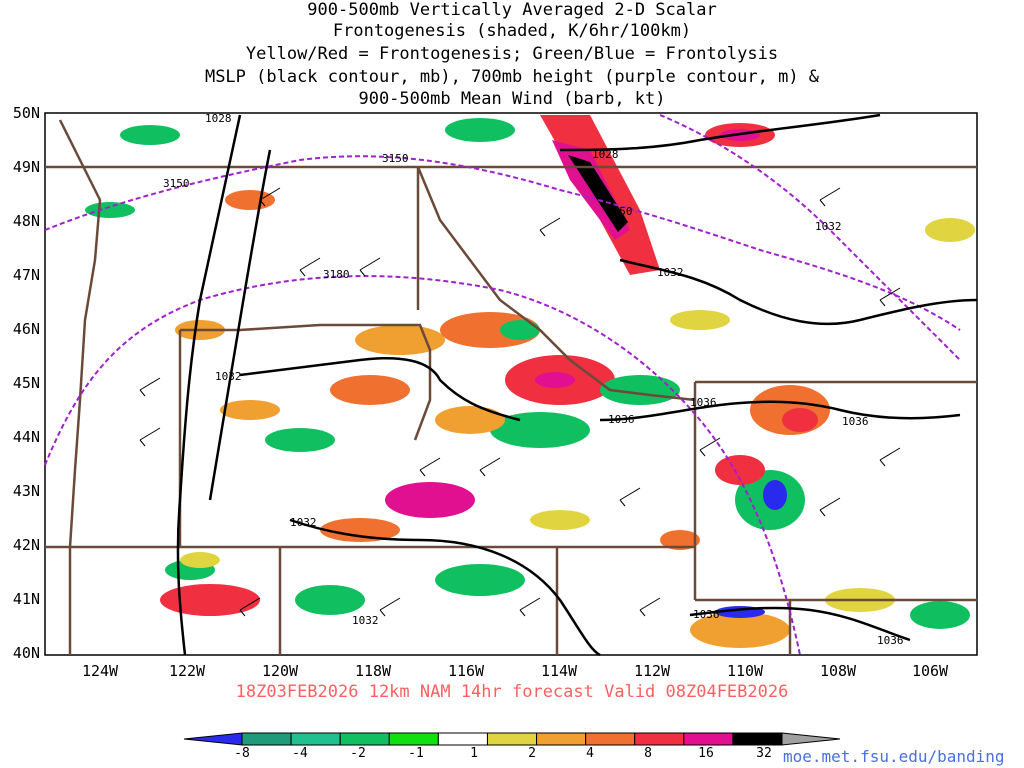  Describe the element at coordinates (26, 167) in the screenshot. I see `lat-label: 49N` at that location.